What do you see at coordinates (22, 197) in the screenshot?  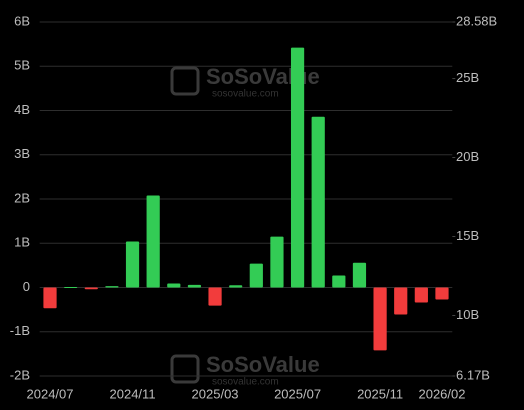 I see `y-tick-label: 2B` at bounding box center [22, 197].